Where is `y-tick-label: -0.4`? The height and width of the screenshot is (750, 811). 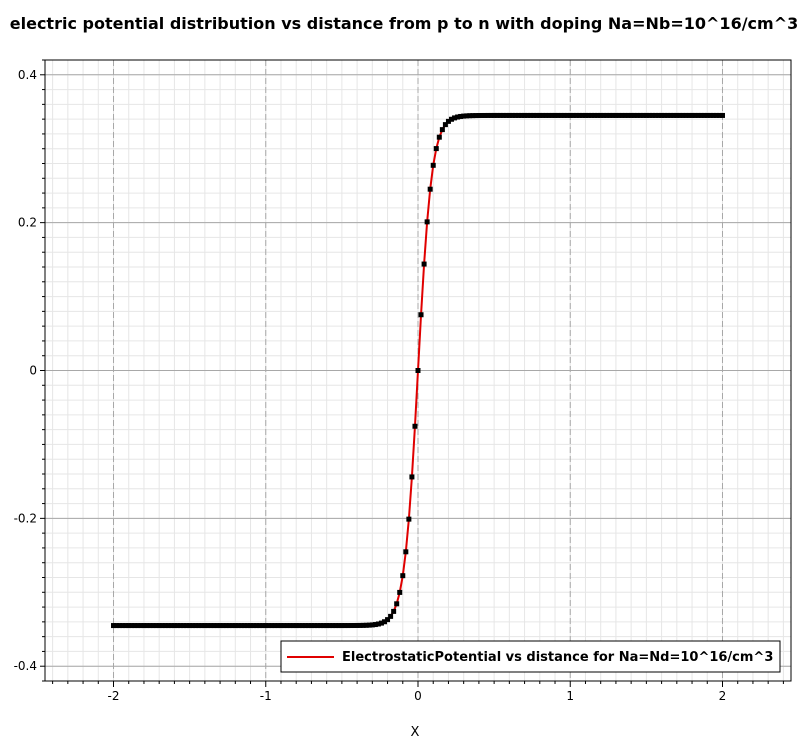
y-tick-label: -0.4 is located at coordinates (25, 666).